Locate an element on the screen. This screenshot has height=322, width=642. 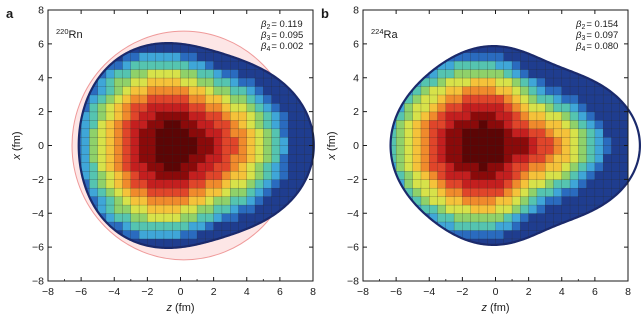
y-axis-unit: (fm) is located at coordinates (17, 142).